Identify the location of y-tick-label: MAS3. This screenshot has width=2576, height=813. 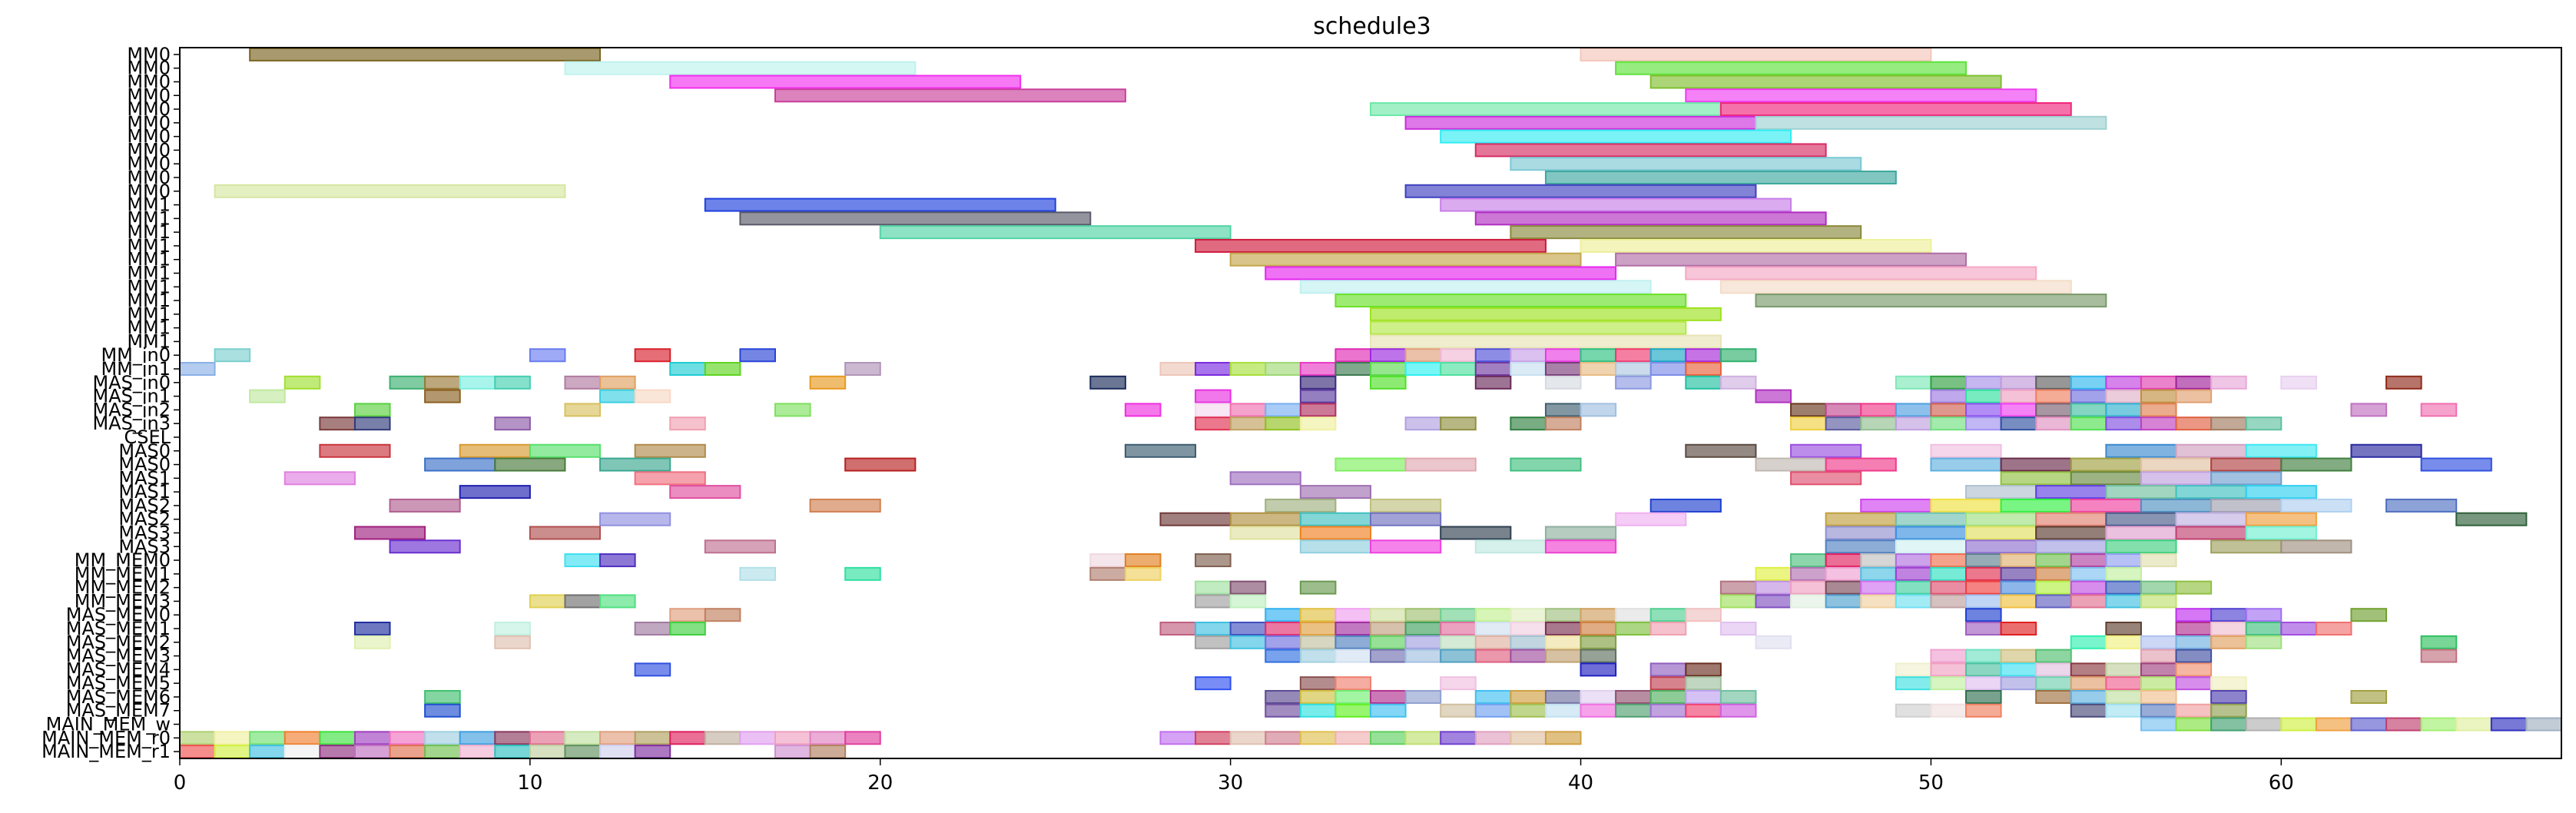
(144, 532).